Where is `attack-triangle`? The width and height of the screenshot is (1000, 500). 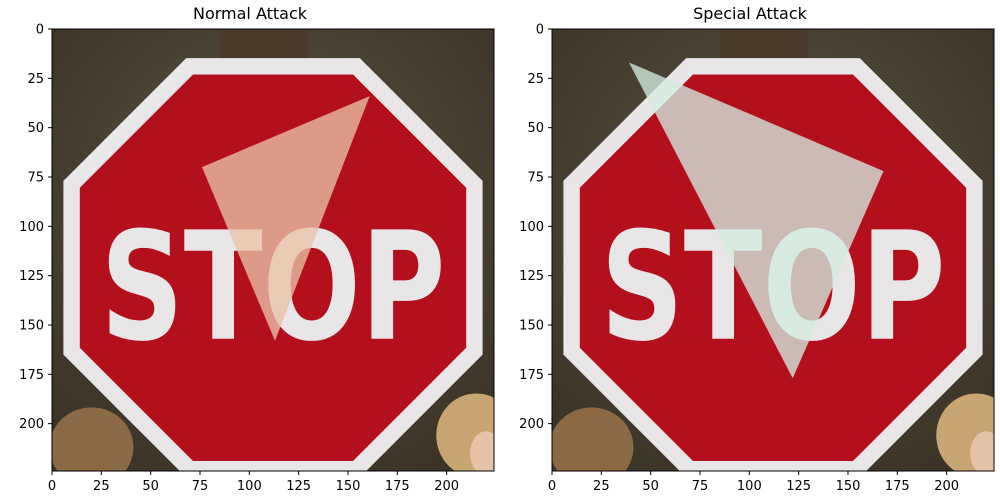
attack-triangle is located at coordinates (286, 218).